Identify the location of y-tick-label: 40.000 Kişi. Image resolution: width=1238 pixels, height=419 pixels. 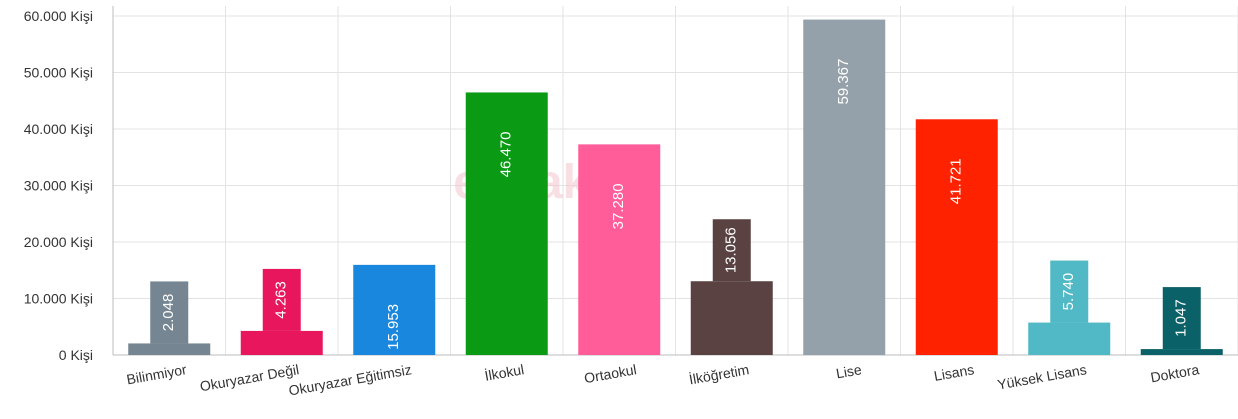
(58, 129).